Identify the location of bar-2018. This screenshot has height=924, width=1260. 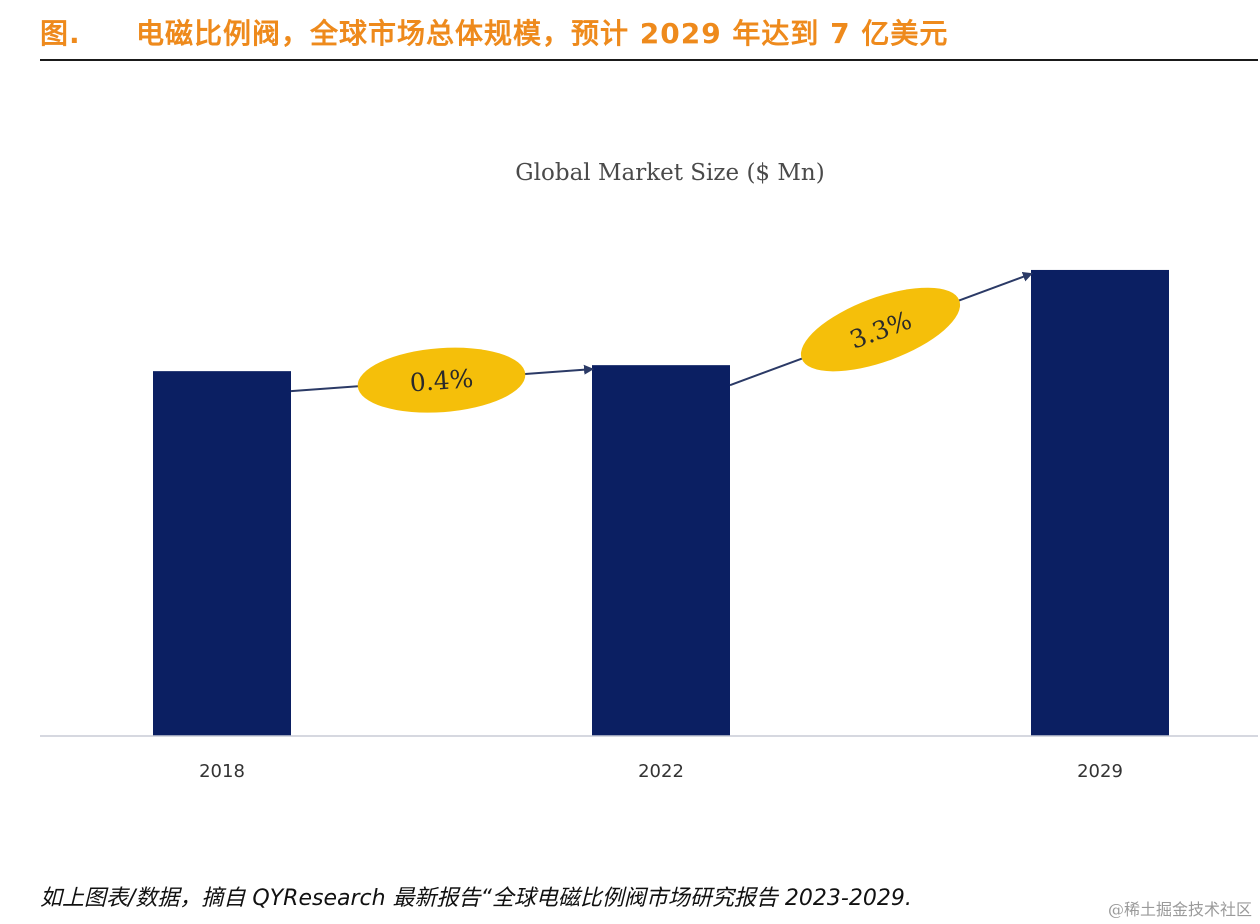
(222, 553).